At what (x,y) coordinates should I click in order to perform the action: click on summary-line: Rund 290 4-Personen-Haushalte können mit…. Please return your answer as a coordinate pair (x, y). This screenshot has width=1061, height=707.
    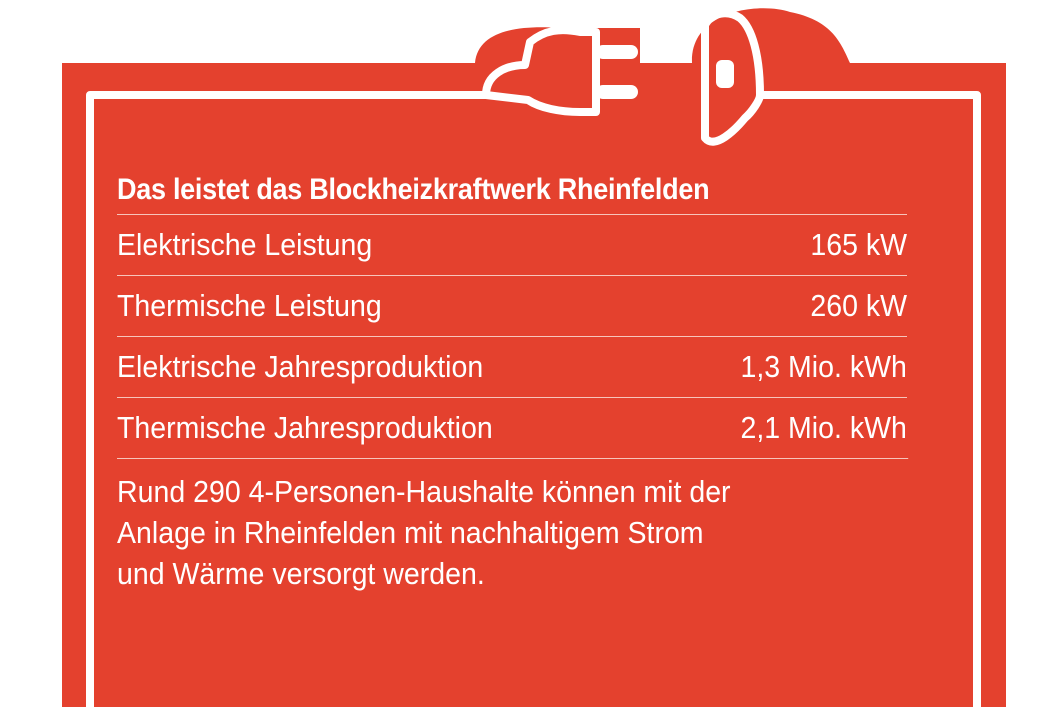
    Looking at the image, I should click on (424, 491).